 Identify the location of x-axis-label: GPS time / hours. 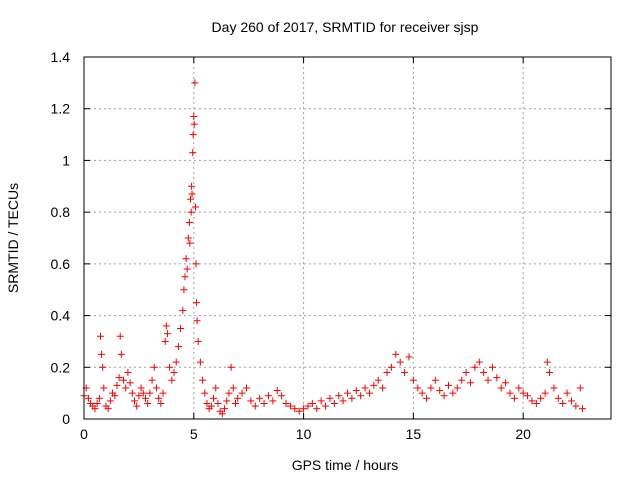
(345, 465).